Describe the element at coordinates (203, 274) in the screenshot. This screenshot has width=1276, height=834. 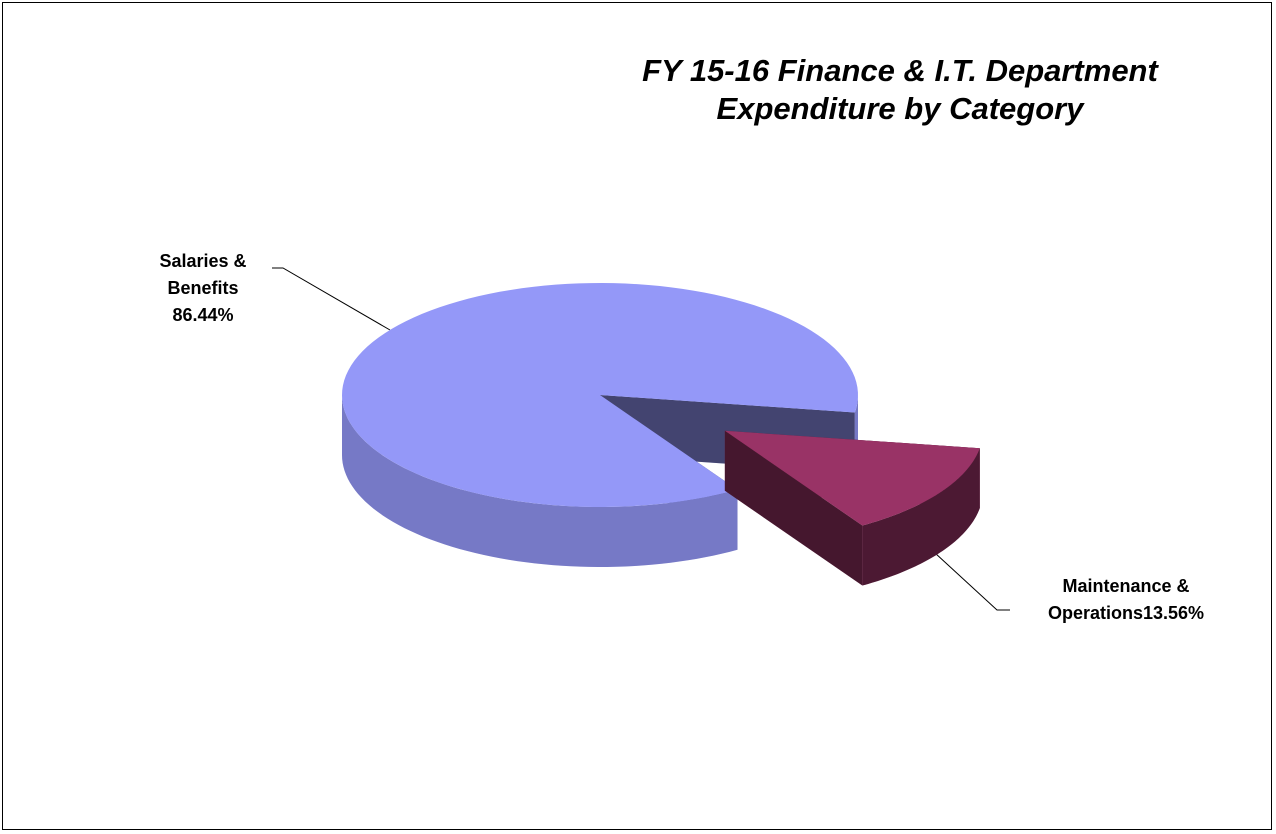
I see `category-label: Salaries & Benefits` at that location.